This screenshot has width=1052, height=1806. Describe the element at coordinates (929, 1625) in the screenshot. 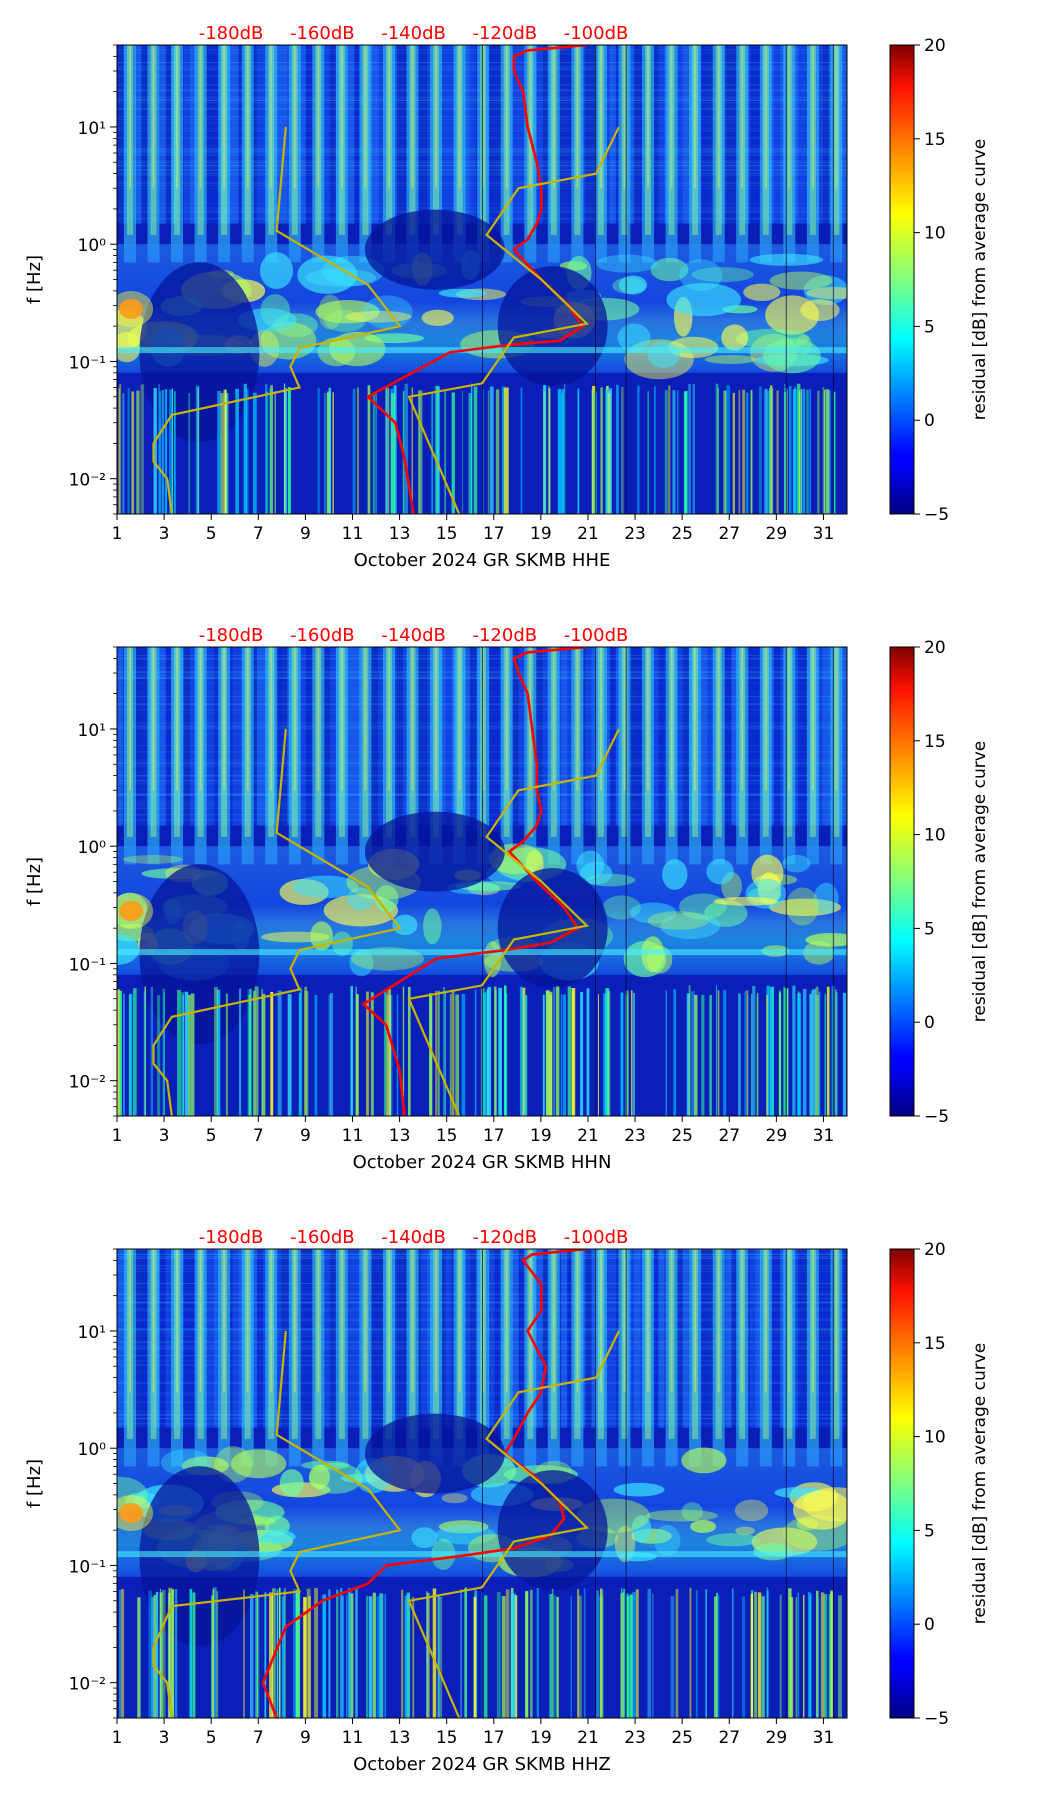

I see `colorbar-tick-label: 0` at that location.